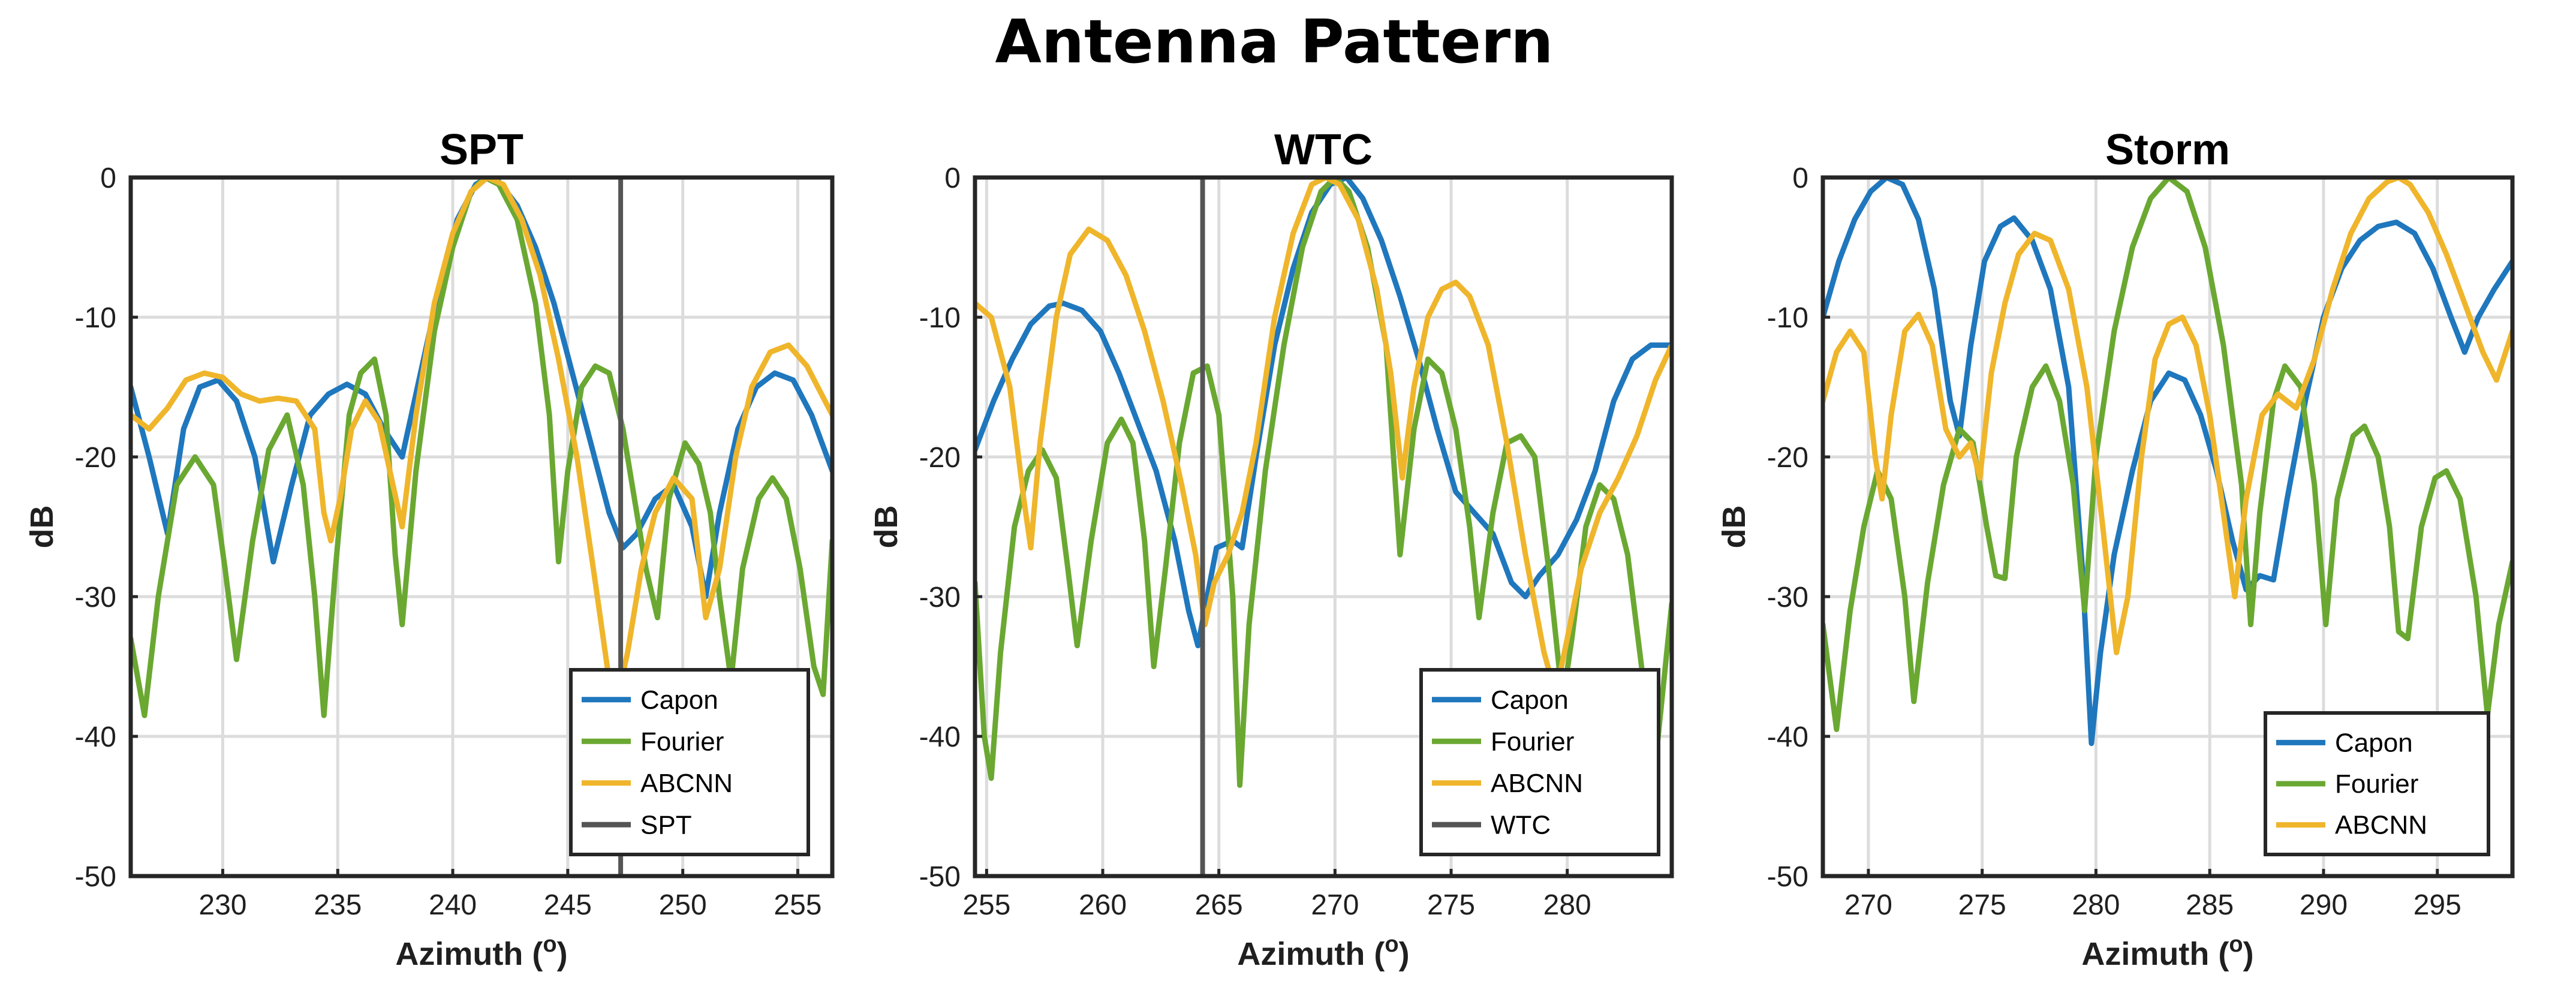  Describe the element at coordinates (1323, 150) in the screenshot. I see `chart-title: WTC` at that location.